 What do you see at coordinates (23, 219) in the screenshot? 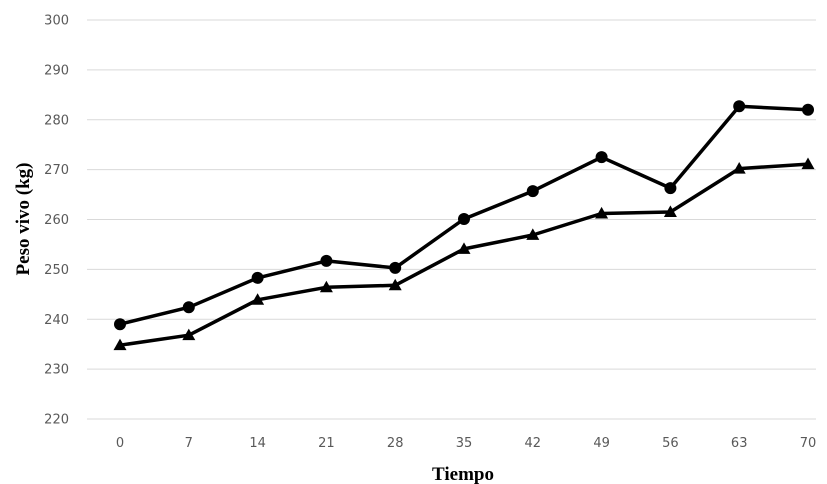
I see `y-axis-title: Peso vivo (kg)` at bounding box center [23, 219].